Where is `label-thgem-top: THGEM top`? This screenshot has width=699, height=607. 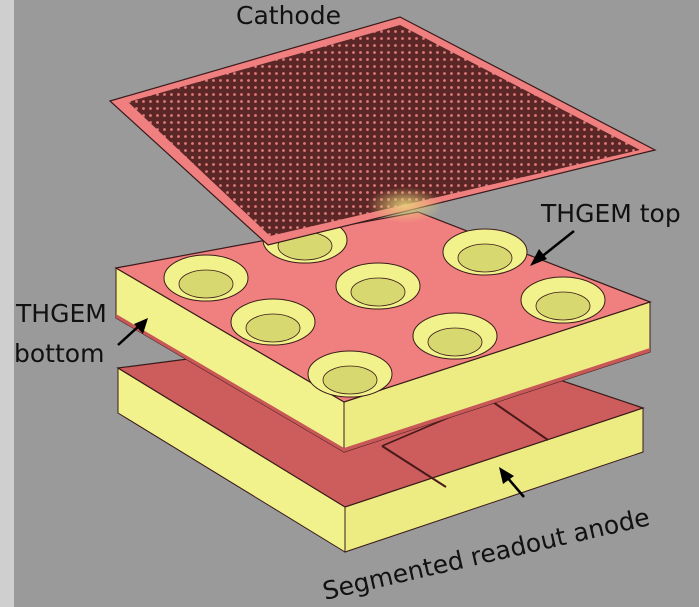
label-thgem-top: THGEM top is located at coordinates (610, 213).